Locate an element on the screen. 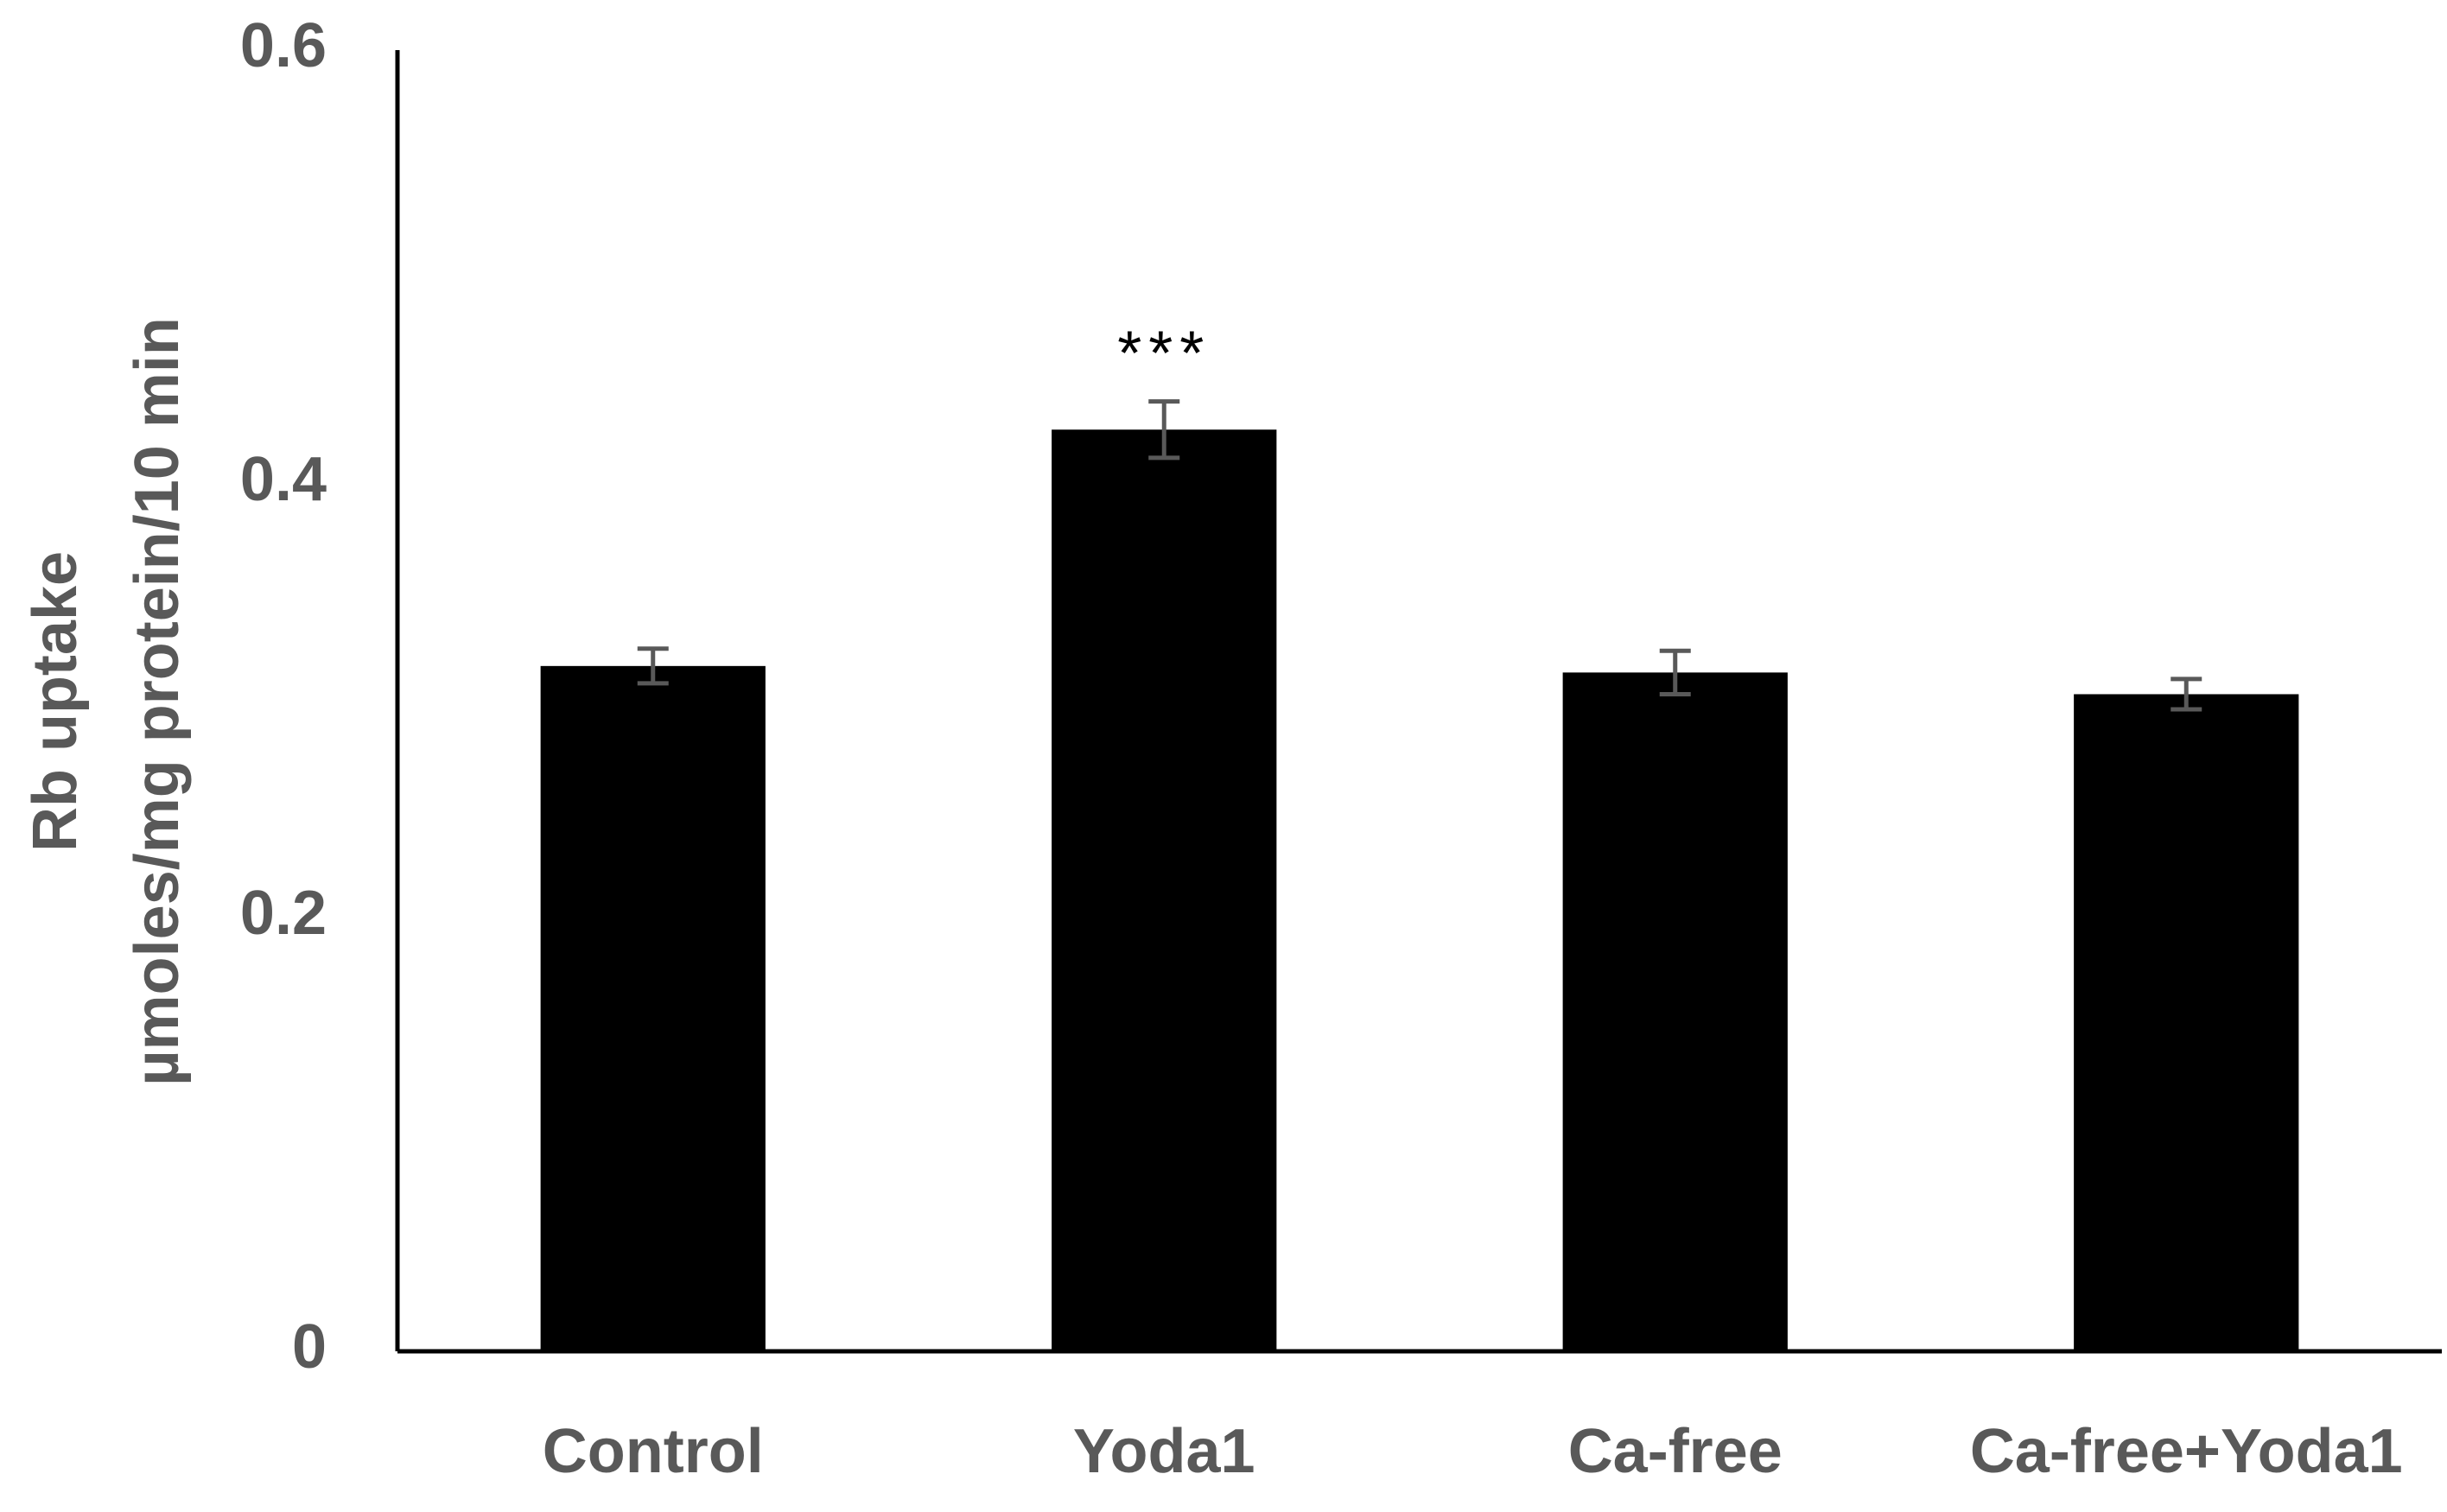 The height and width of the screenshot is (1512, 2447). y-tick-label: 0.6 is located at coordinates (284, 45).